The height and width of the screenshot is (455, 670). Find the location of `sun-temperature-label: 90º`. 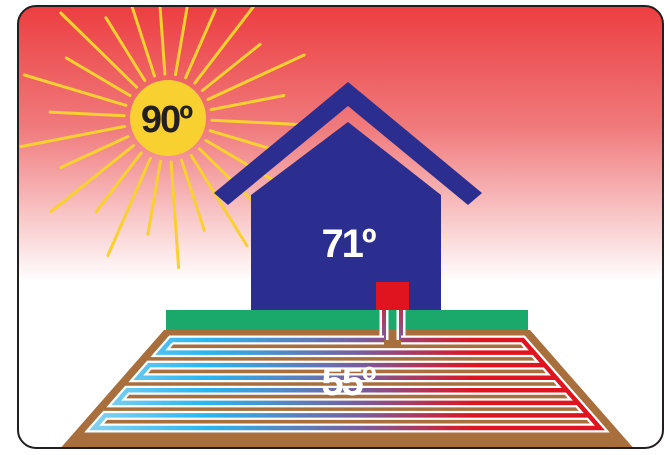

sun-temperature-label: 90º is located at coordinates (167, 120).